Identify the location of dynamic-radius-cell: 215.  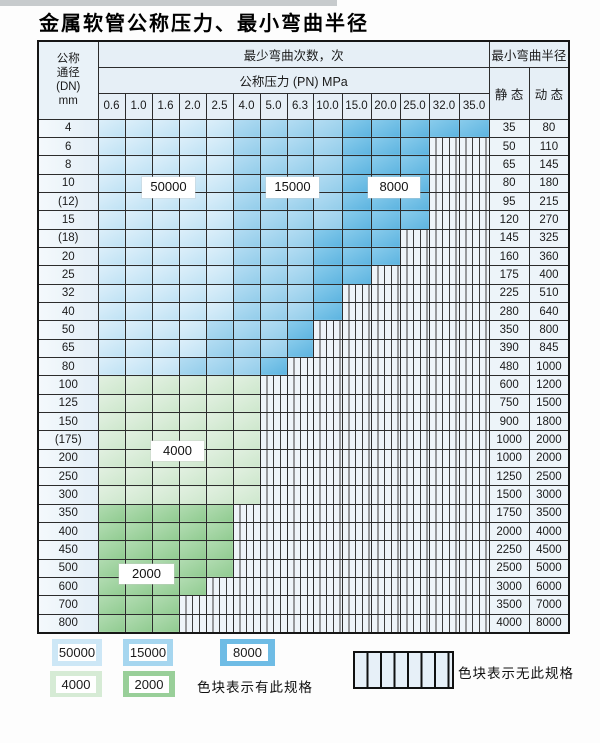
(549, 201).